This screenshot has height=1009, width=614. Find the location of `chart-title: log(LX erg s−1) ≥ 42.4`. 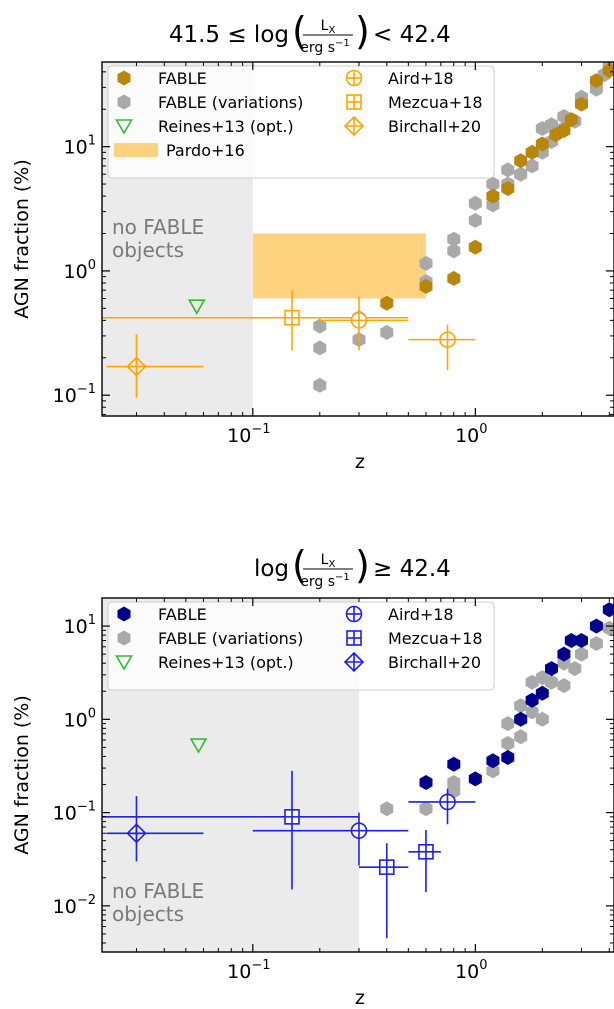

chart-title: log(LX erg s−1) ≥ 42.4 is located at coordinates (352, 566).